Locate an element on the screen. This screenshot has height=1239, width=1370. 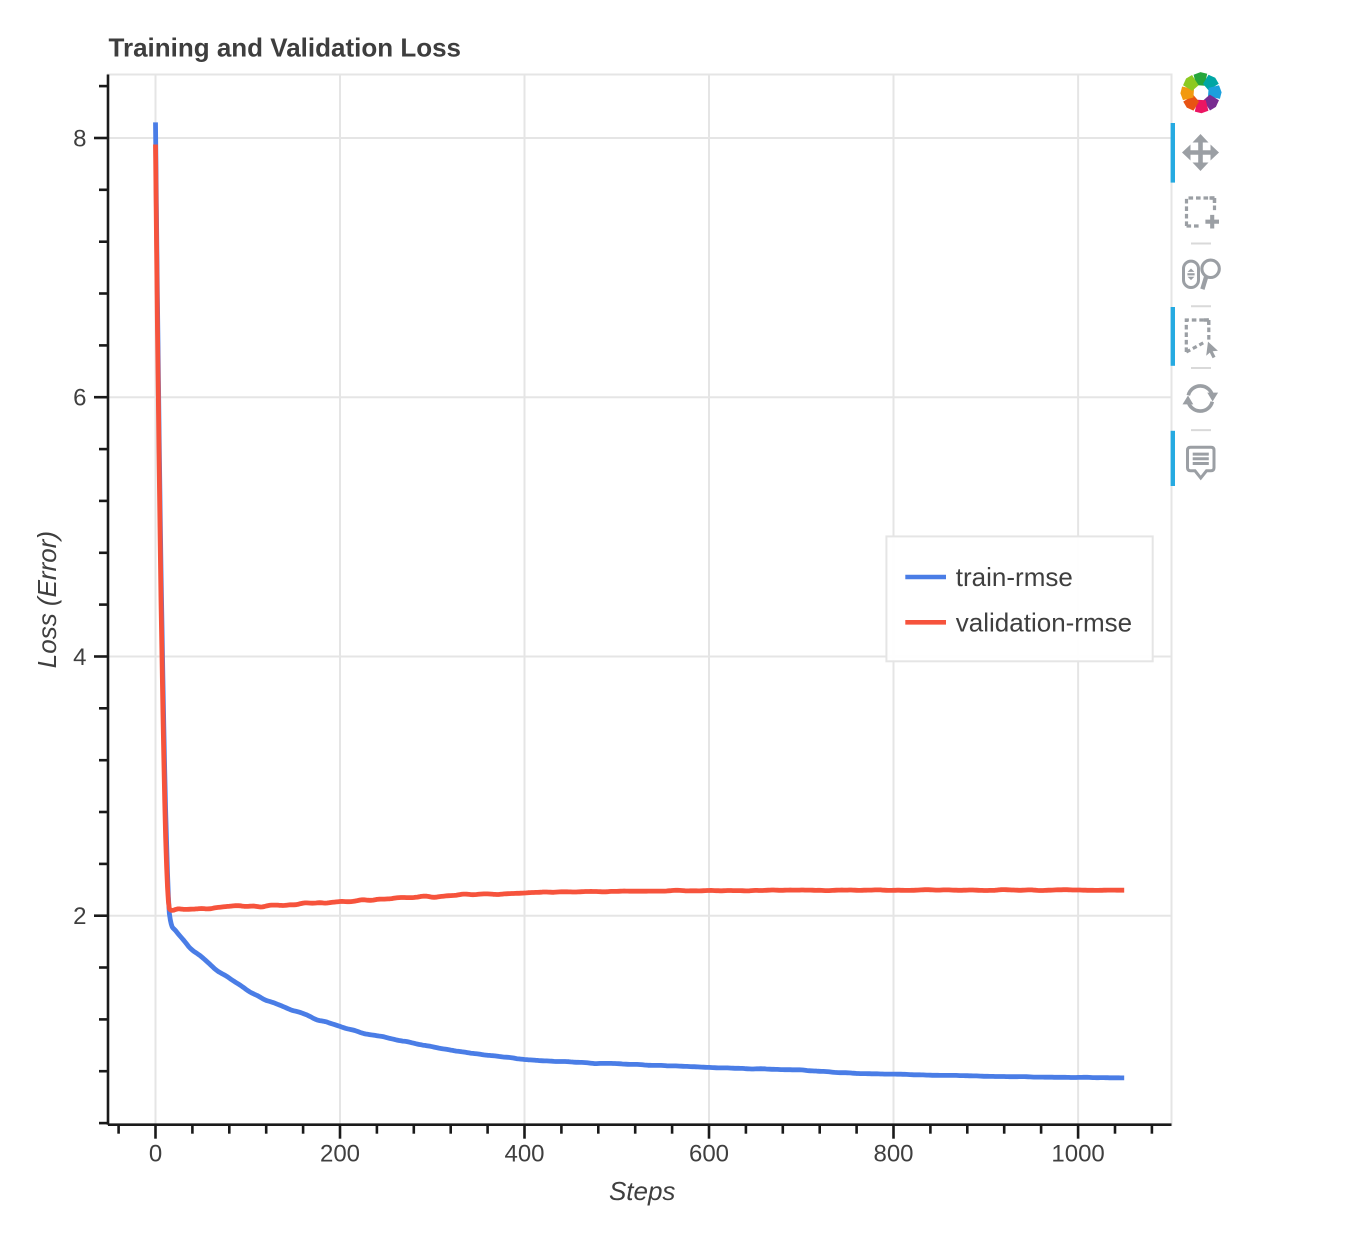
svg-text: Training and Validation Loss is located at coordinates (285, 48).